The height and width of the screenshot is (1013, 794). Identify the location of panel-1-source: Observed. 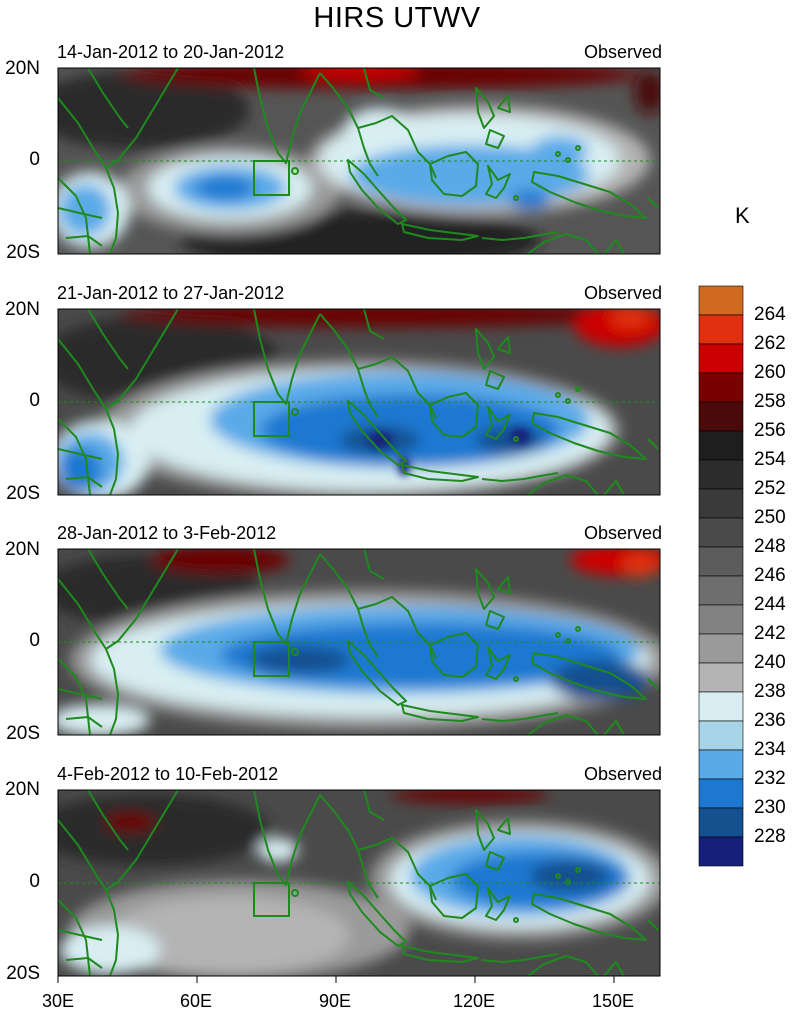
(622, 52).